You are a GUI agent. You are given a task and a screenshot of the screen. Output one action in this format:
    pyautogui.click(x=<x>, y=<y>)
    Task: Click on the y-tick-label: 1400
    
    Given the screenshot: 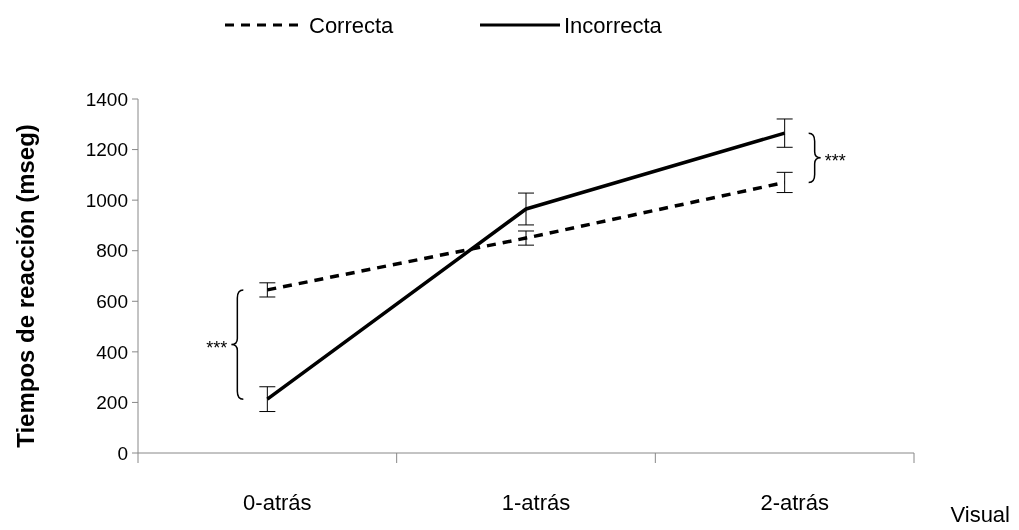 What is the action you would take?
    pyautogui.click(x=106, y=99)
    